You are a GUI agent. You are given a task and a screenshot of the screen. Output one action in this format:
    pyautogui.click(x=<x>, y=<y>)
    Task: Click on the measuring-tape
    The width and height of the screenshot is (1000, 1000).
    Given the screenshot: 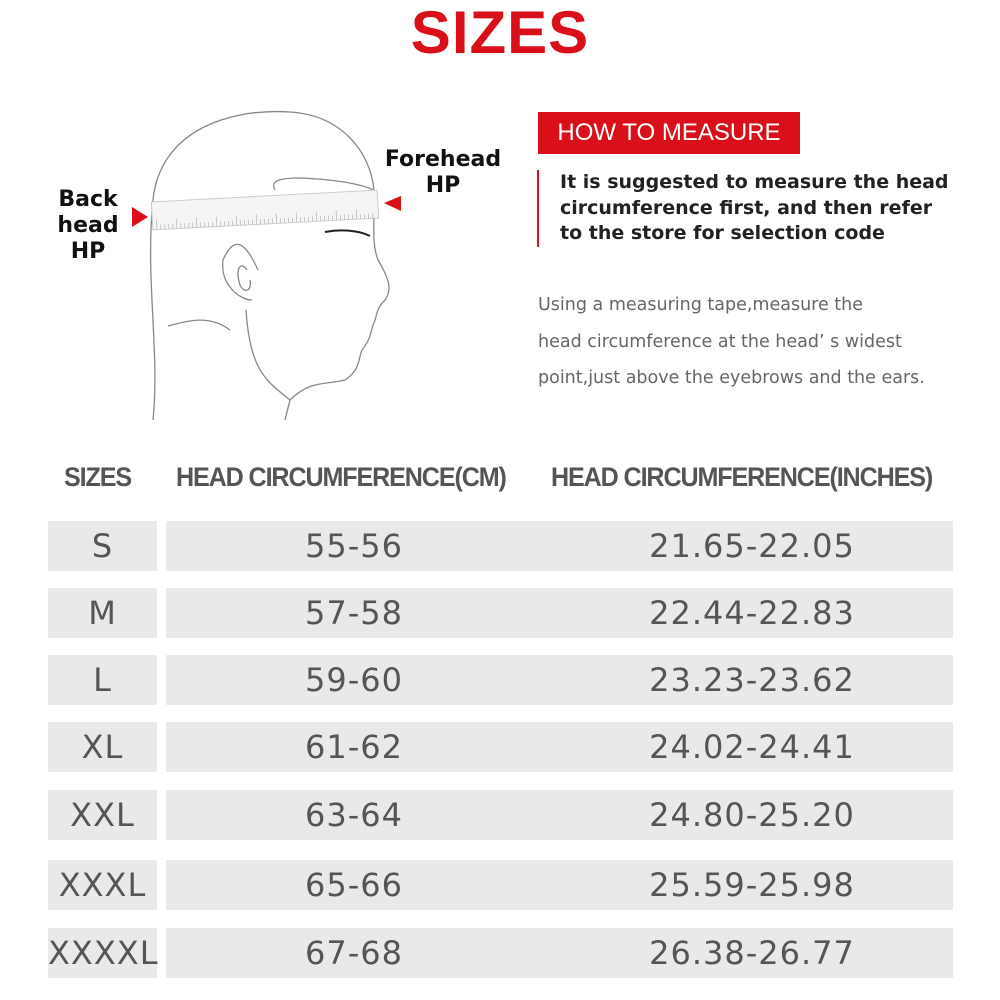 What is the action you would take?
    pyautogui.click(x=265, y=210)
    